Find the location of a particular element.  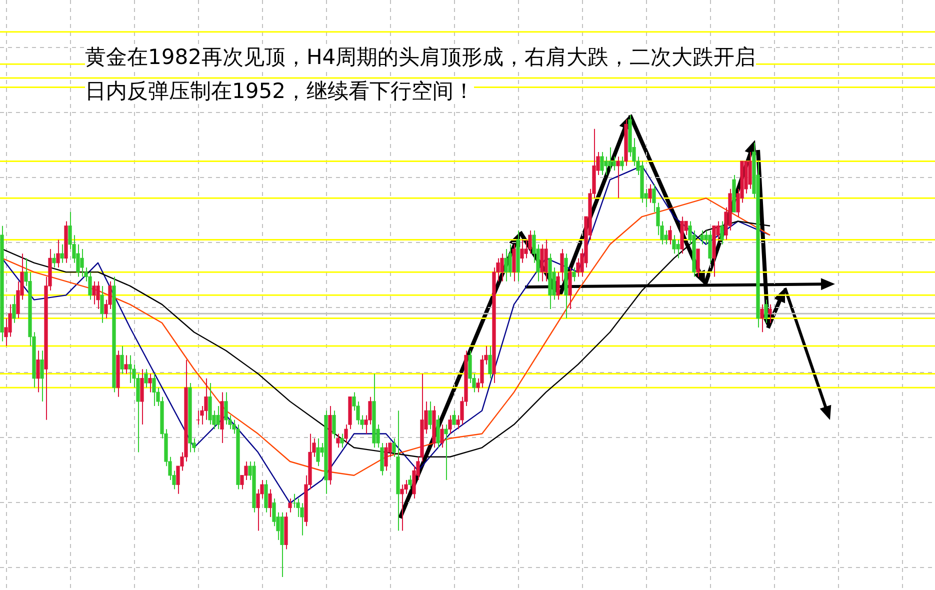

chart-title: 黄金在1982再次见顶，H4周期的头肩顶形成，右肩大跌，二次大跌开启 is located at coordinates (420, 57).